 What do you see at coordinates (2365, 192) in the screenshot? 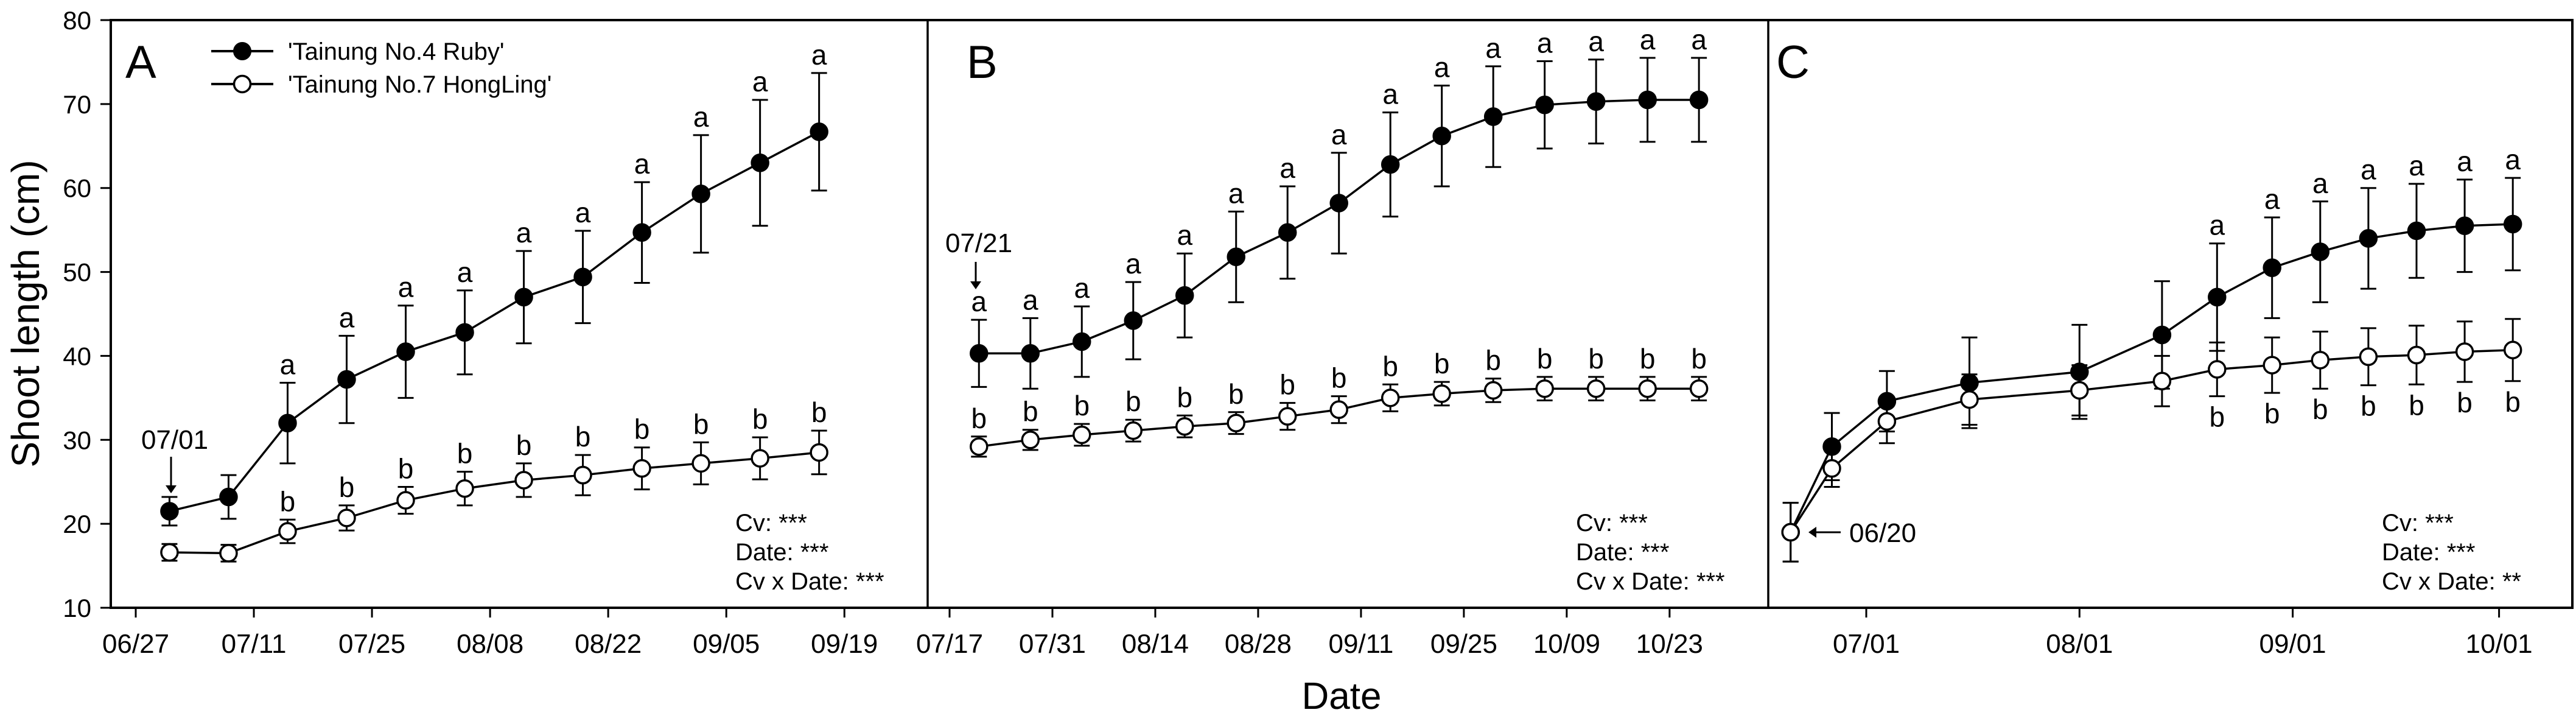
I see `significance-letters: aaa a a a a` at bounding box center [2365, 192].